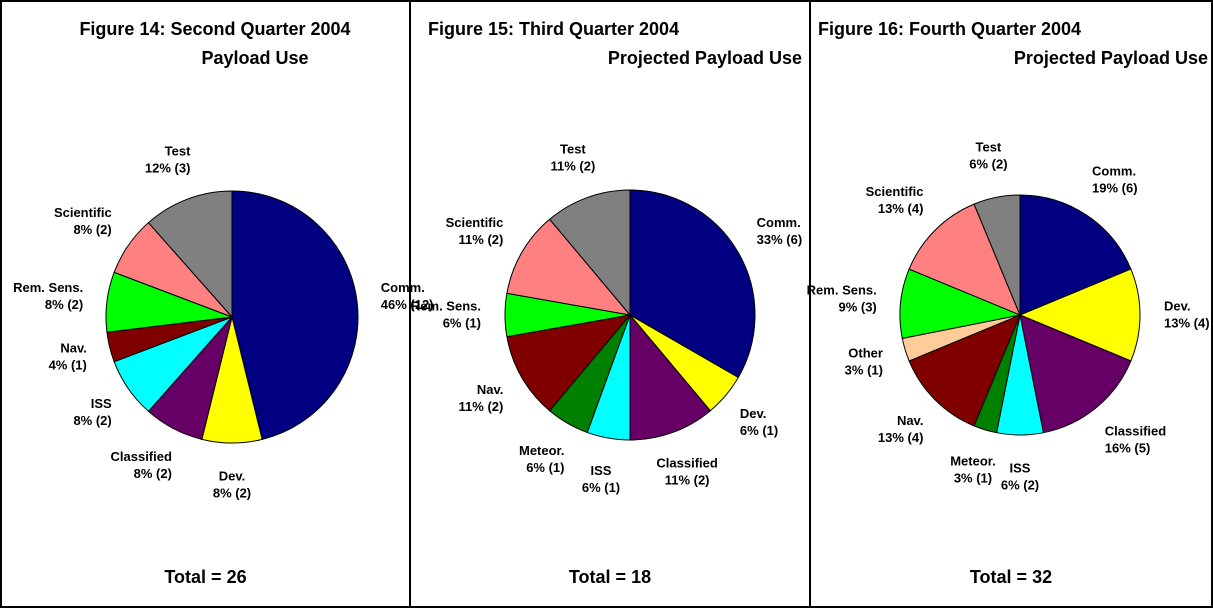 The width and height of the screenshot is (1213, 608). Describe the element at coordinates (1115, 188) in the screenshot. I see `slice-value-label: 19% (6)` at that location.